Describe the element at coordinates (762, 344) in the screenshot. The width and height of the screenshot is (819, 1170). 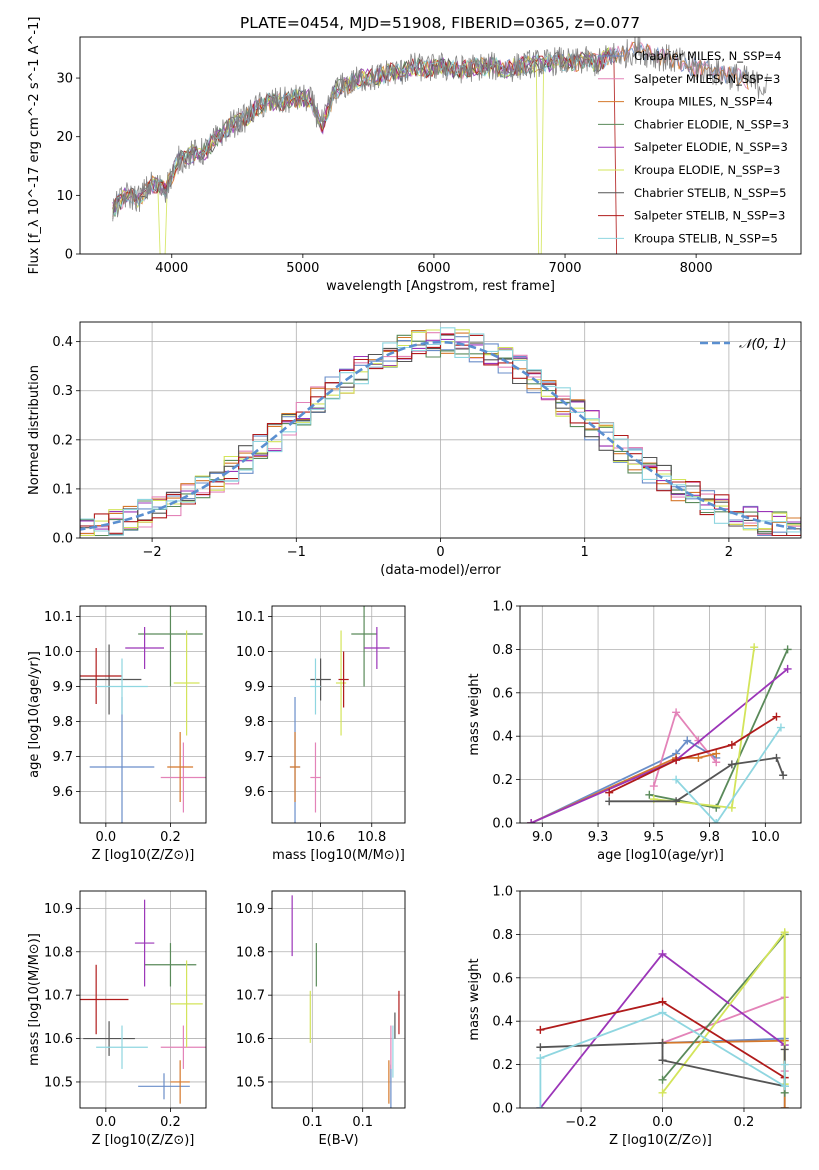
I see `legend-entry: 𝒩(0, 1)` at that location.